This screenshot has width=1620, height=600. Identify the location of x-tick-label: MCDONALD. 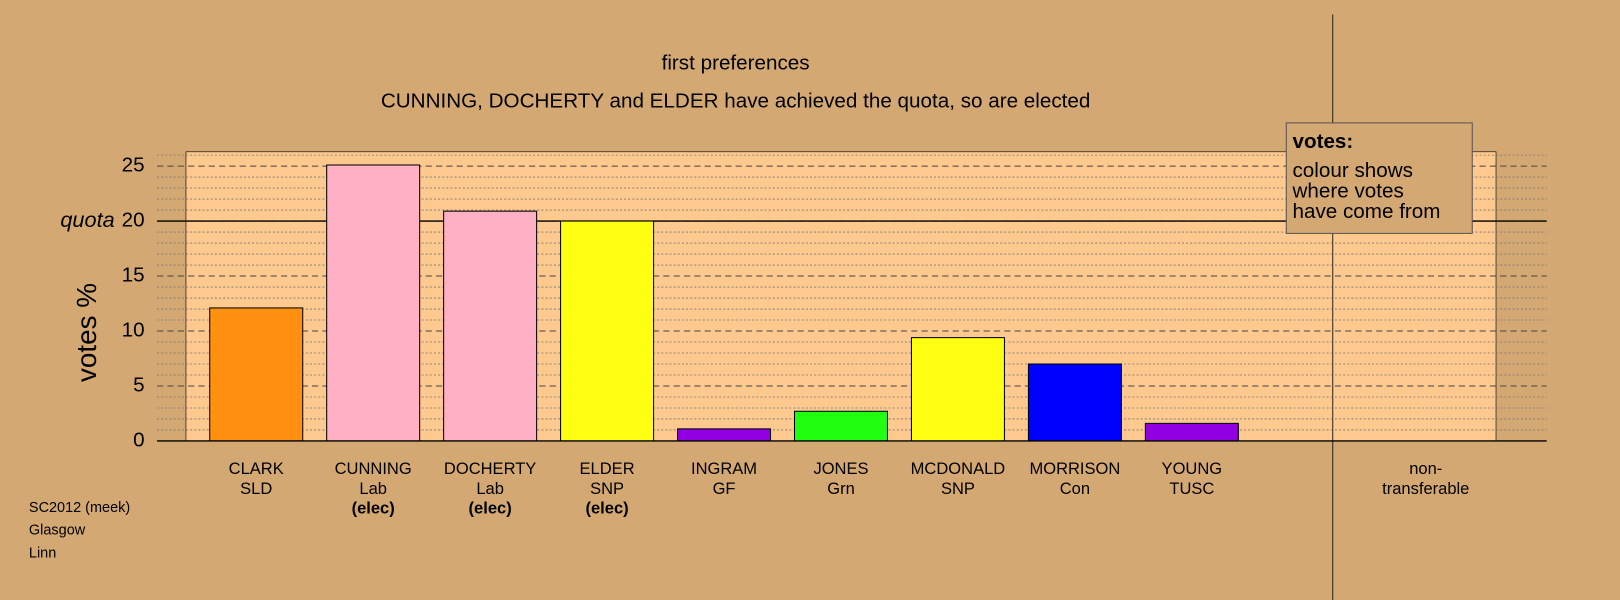
(958, 468).